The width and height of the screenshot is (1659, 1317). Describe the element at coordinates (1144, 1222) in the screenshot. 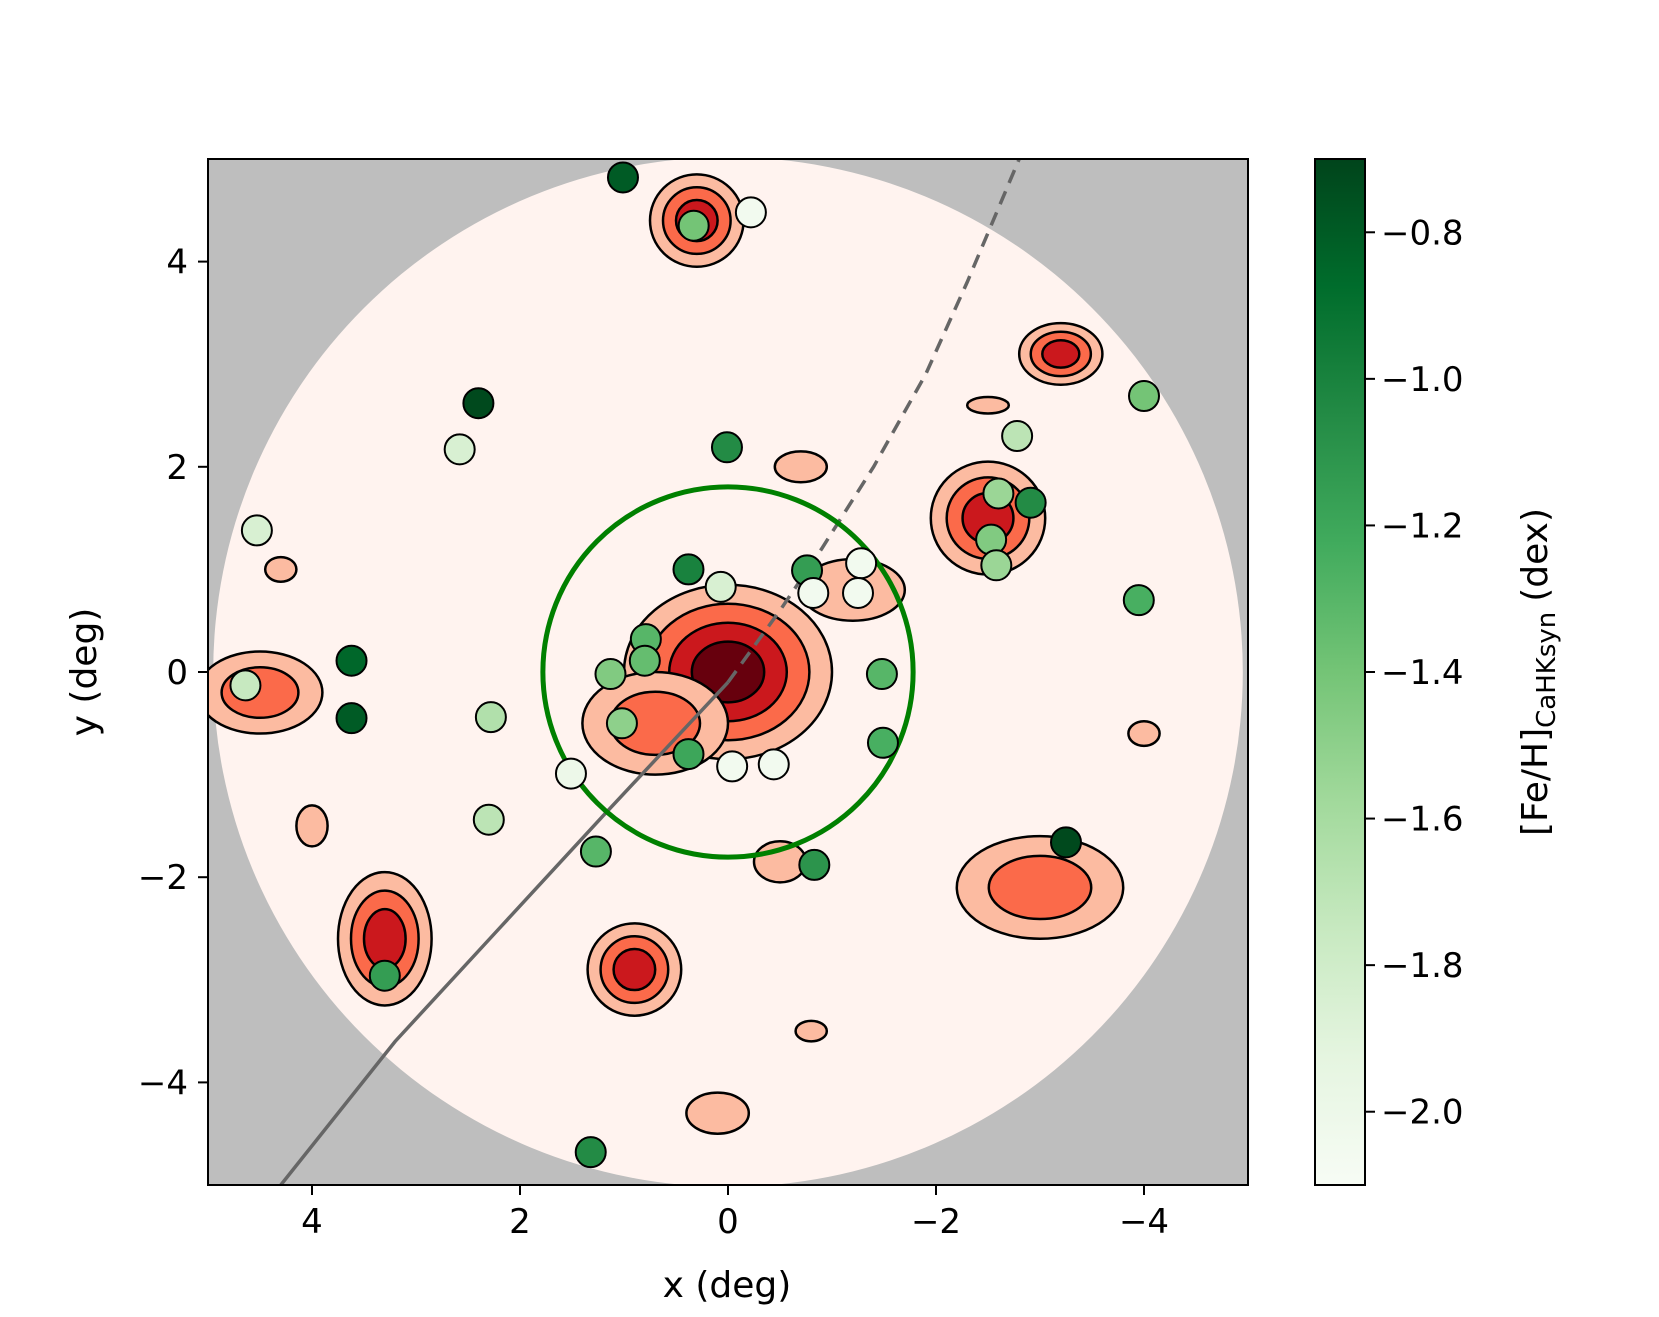

I see `x-tick-label: −4` at that location.